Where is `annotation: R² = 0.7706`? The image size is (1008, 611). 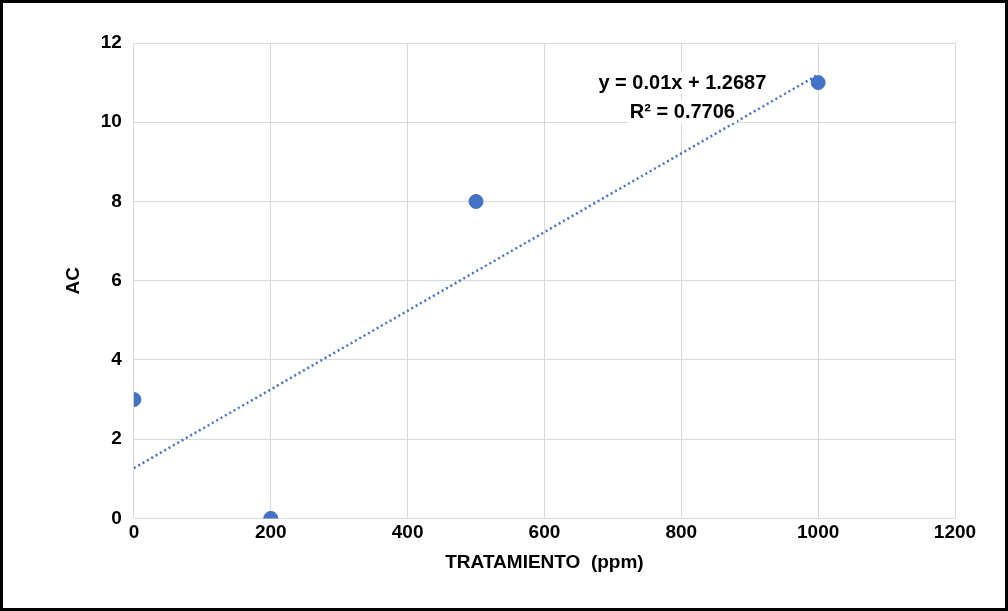
annotation: R² = 0.7706 is located at coordinates (682, 110).